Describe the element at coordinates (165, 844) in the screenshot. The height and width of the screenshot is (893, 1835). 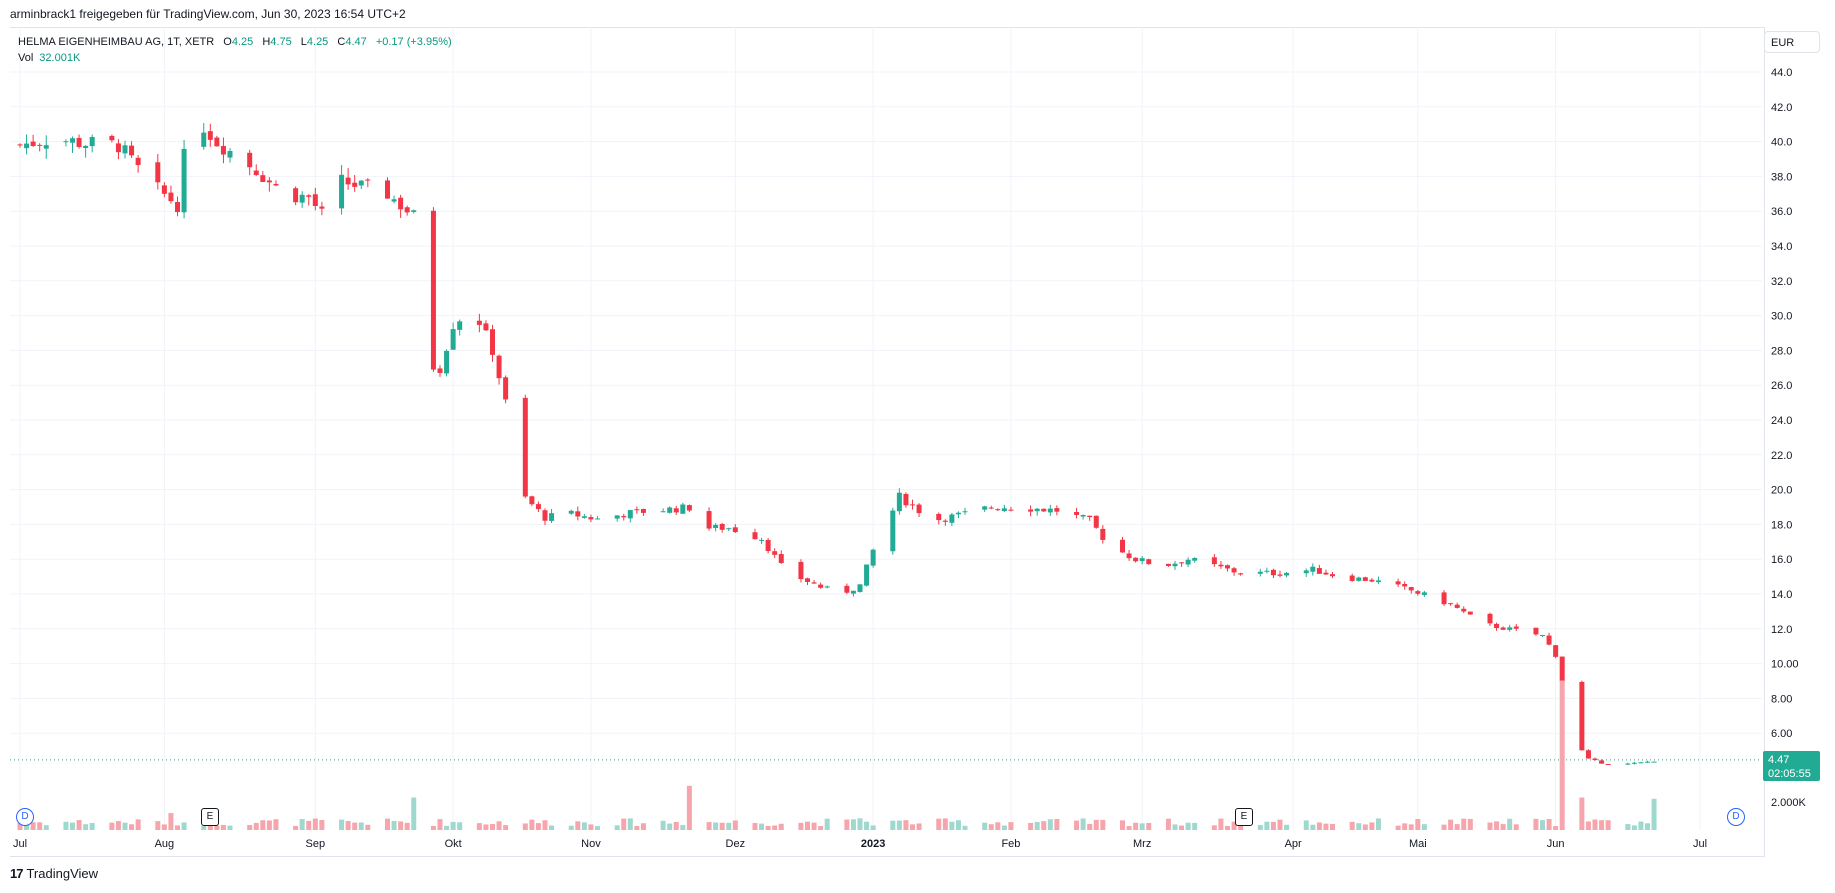
I see `x-tick-label: Aug` at that location.